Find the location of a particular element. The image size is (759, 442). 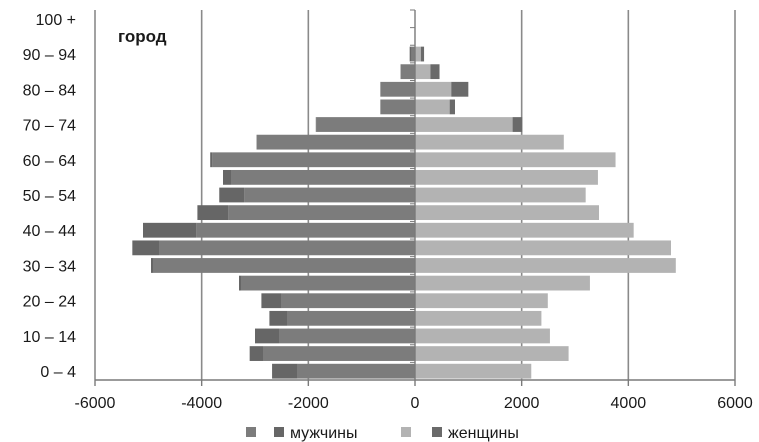

x-tick-labels: -6000 -4000 -2000 0 2000 4000 6000 is located at coordinates (414, 403).